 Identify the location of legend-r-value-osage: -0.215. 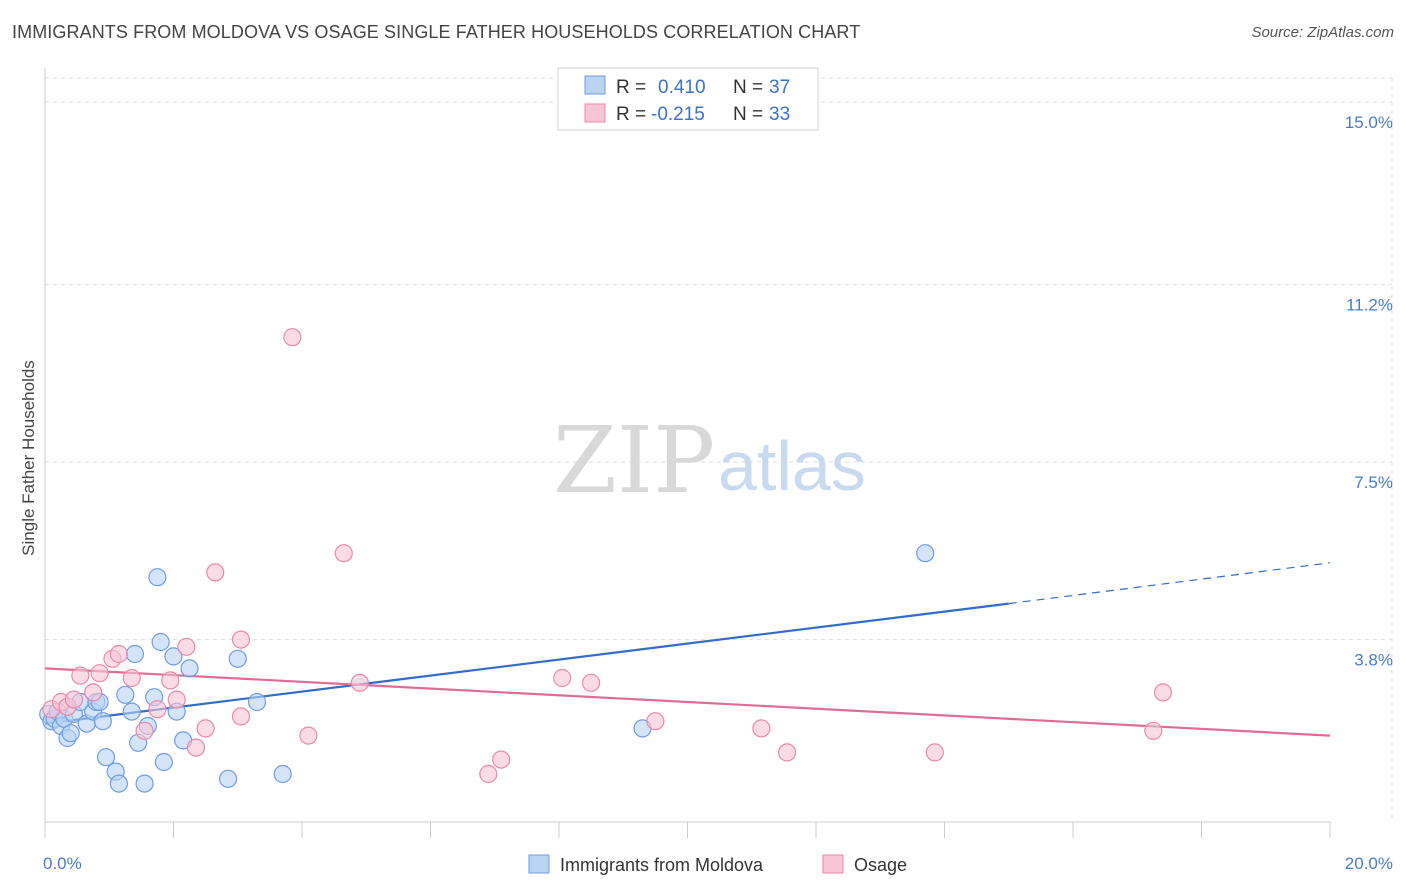
(678, 114).